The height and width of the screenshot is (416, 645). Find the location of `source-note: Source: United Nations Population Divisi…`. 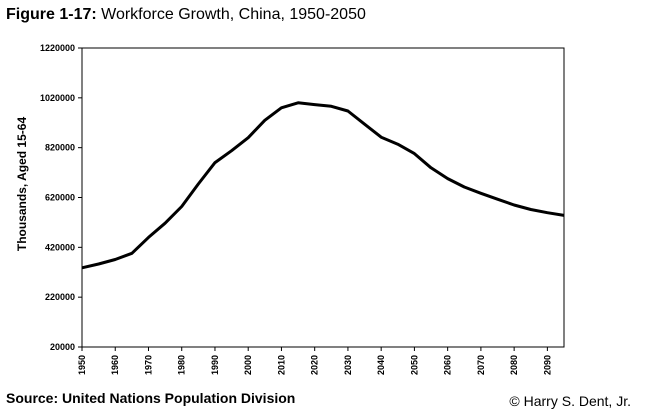

source-note: Source: United Nations Population Divisi… is located at coordinates (151, 398).